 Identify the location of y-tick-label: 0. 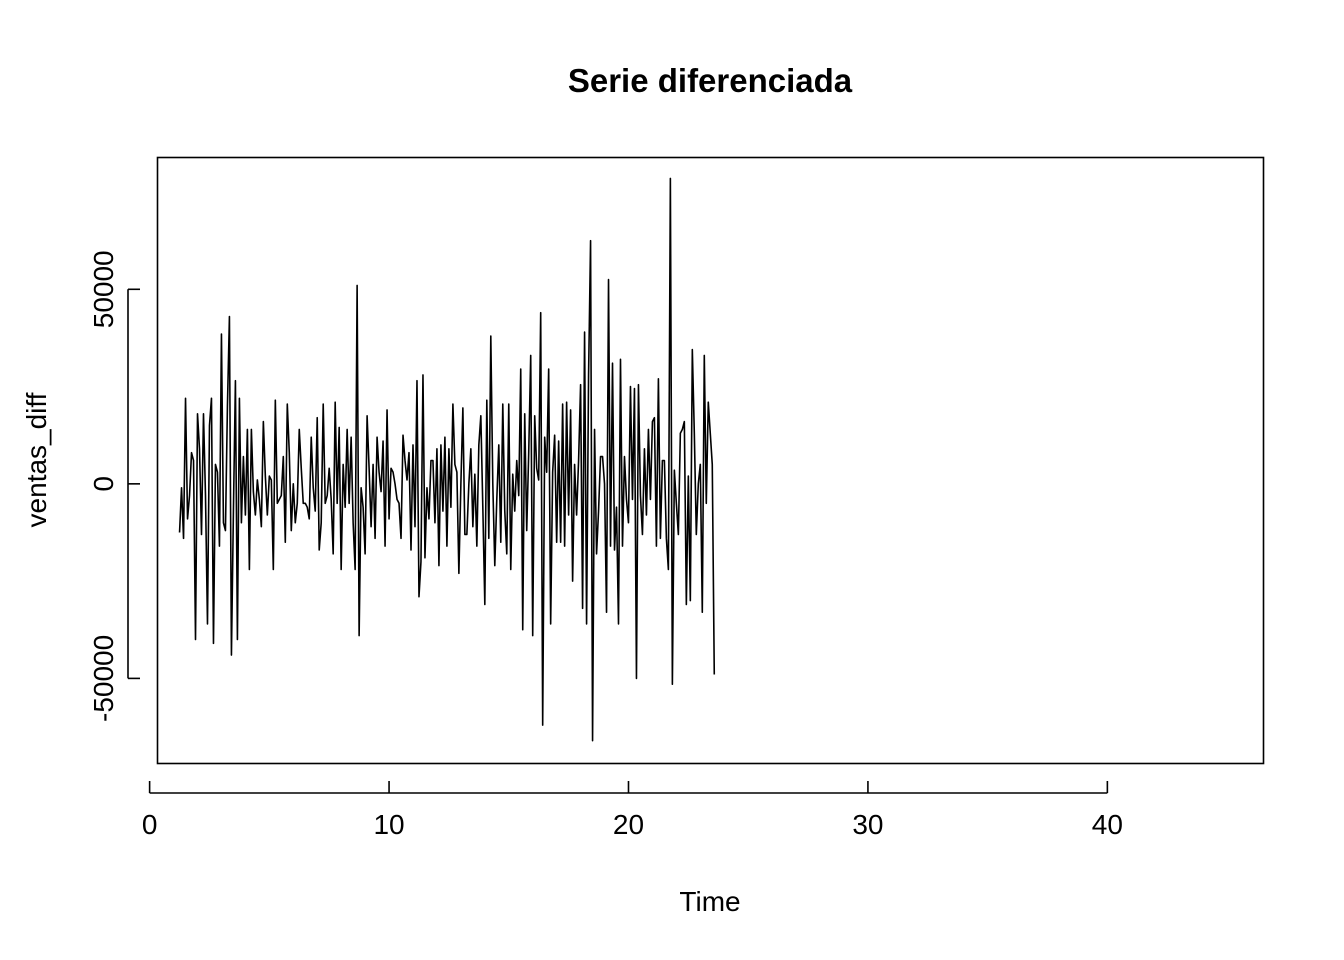
(103, 484).